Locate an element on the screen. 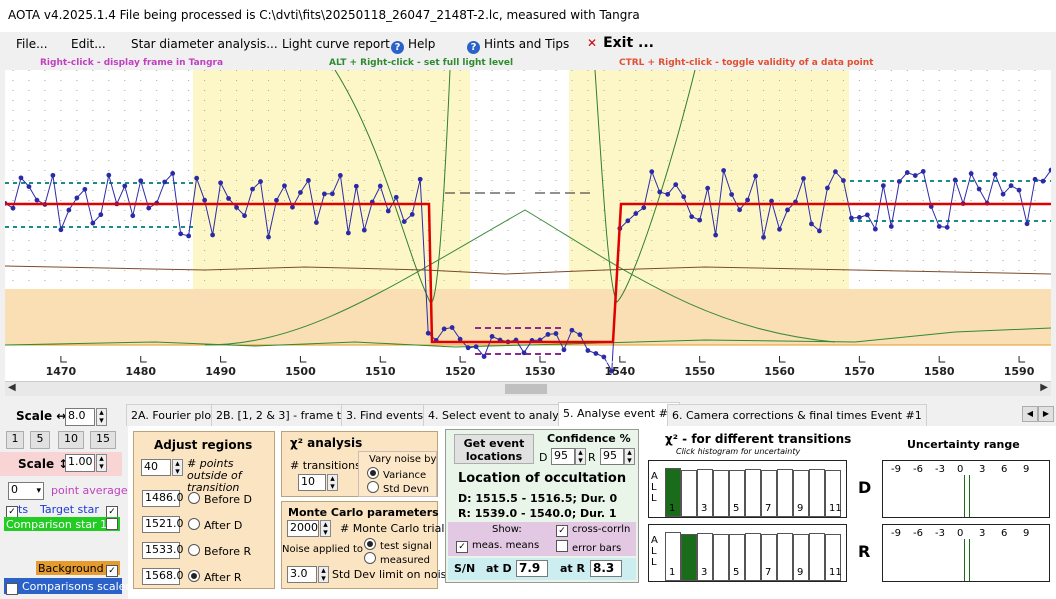  histogram-r: A L L 1 3 5 7 9 11 is located at coordinates (747, 553).